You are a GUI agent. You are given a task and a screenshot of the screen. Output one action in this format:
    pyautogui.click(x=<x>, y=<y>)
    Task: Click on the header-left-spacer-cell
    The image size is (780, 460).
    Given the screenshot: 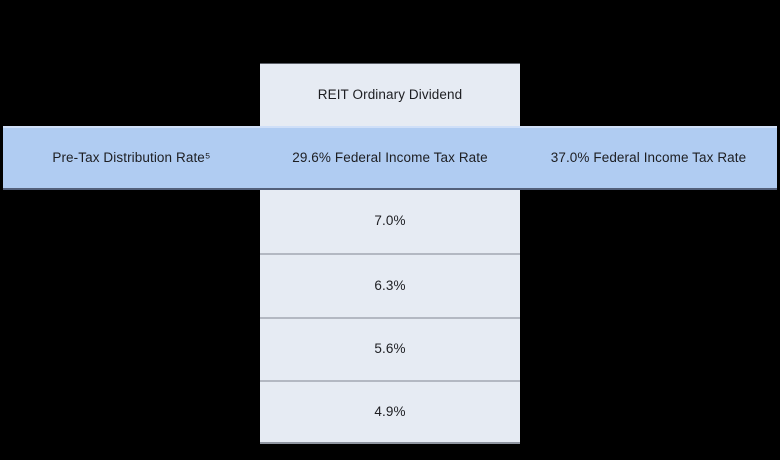 What is the action you would take?
    pyautogui.click(x=131, y=94)
    